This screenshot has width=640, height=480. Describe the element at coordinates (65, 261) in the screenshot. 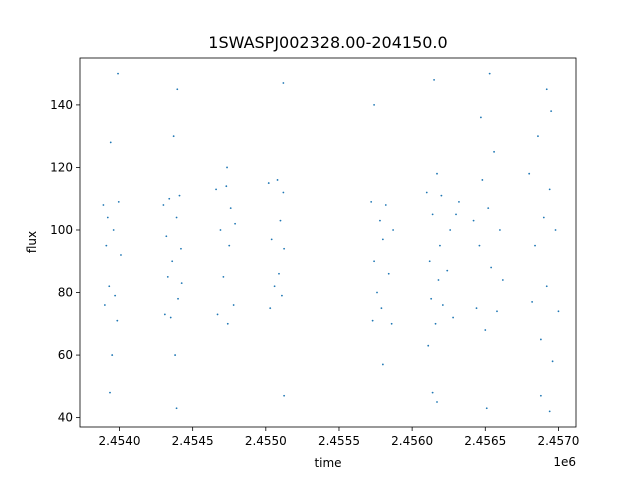

I see `y-axis-ticks: 40 60 80 100 120 140` at that location.